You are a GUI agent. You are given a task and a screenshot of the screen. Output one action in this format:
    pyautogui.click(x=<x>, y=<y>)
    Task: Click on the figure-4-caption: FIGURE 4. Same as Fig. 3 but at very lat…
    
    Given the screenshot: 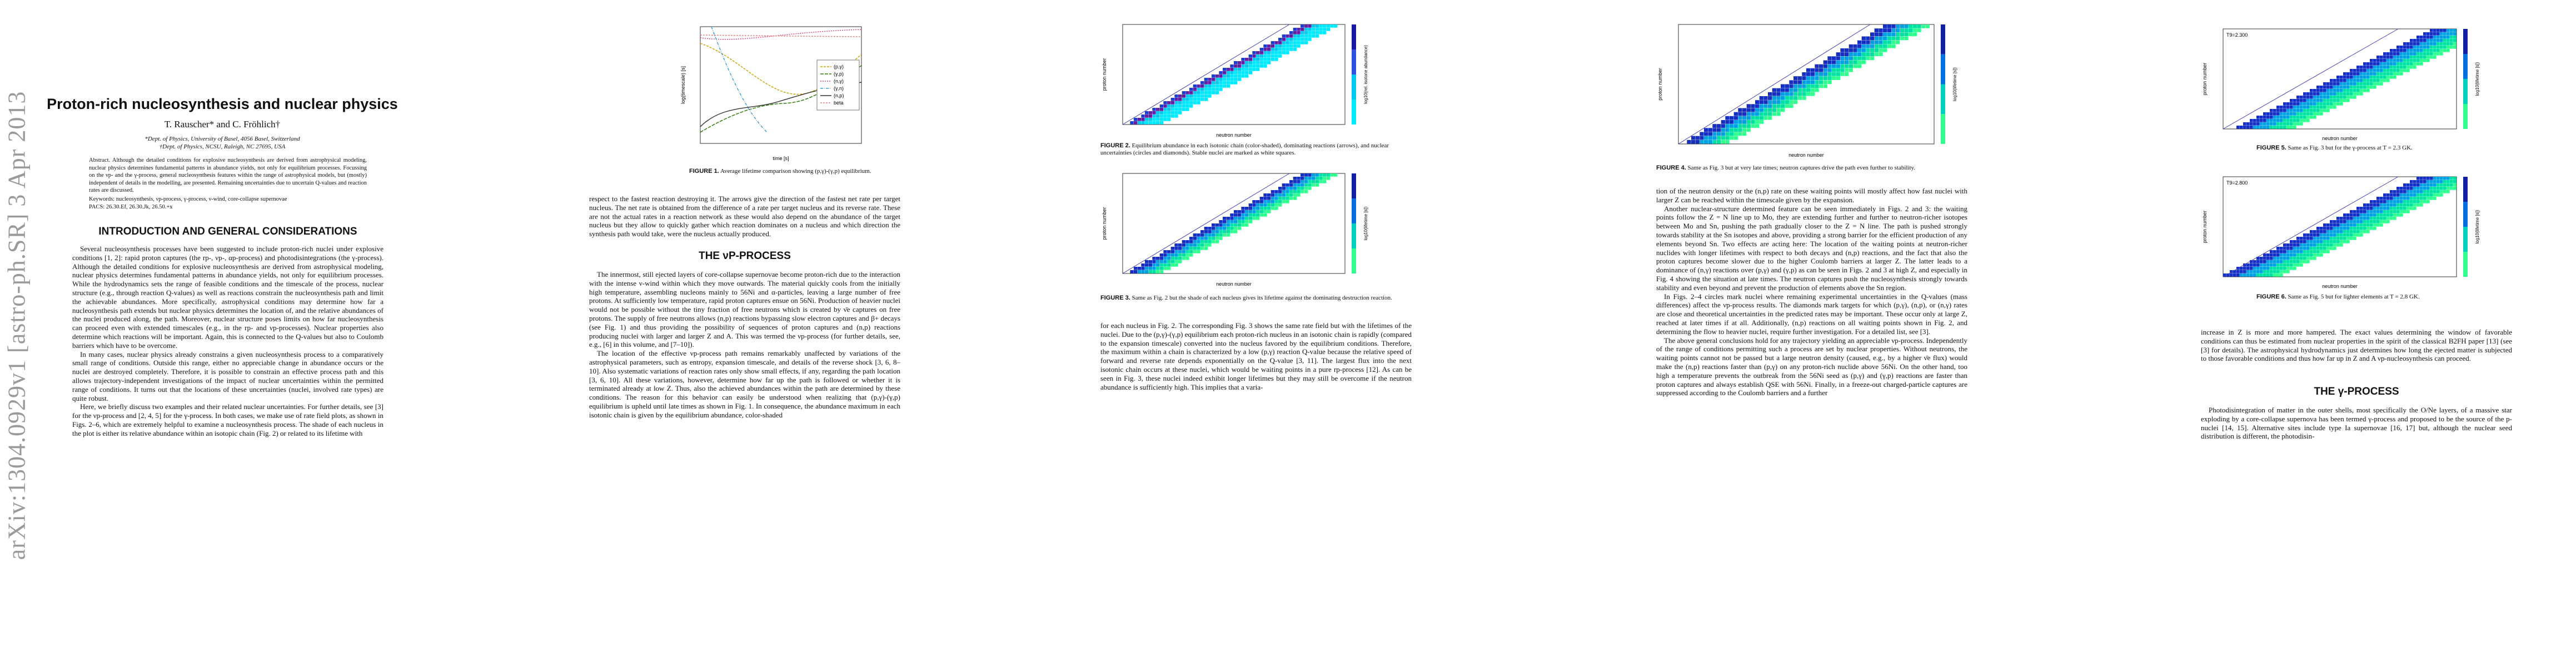 What is the action you would take?
    pyautogui.click(x=1786, y=168)
    